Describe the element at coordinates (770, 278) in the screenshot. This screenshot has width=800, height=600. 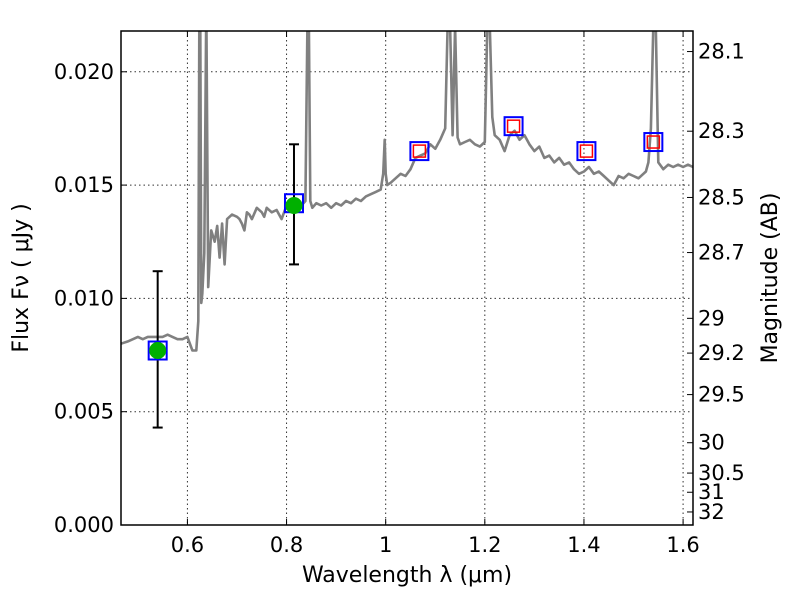
I see `right-axis-label: Magnitude (AB)` at that location.